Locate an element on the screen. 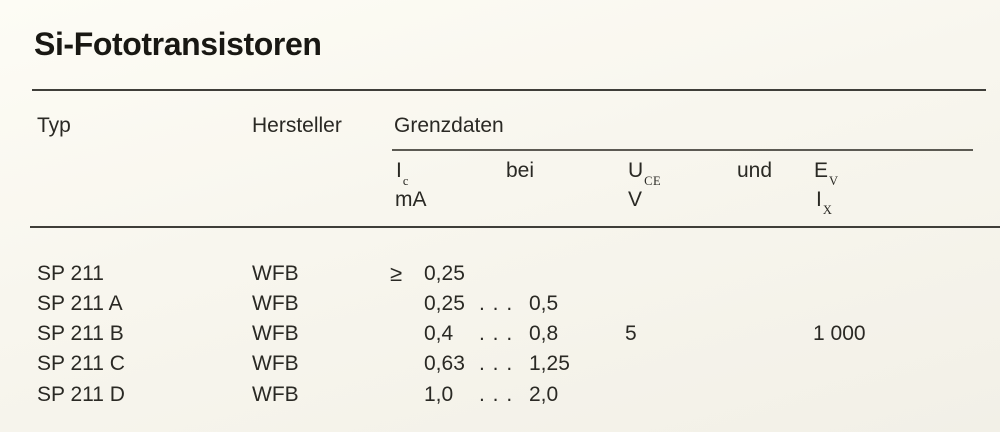  cell-ic-min: 0,4 is located at coordinates (439, 333).